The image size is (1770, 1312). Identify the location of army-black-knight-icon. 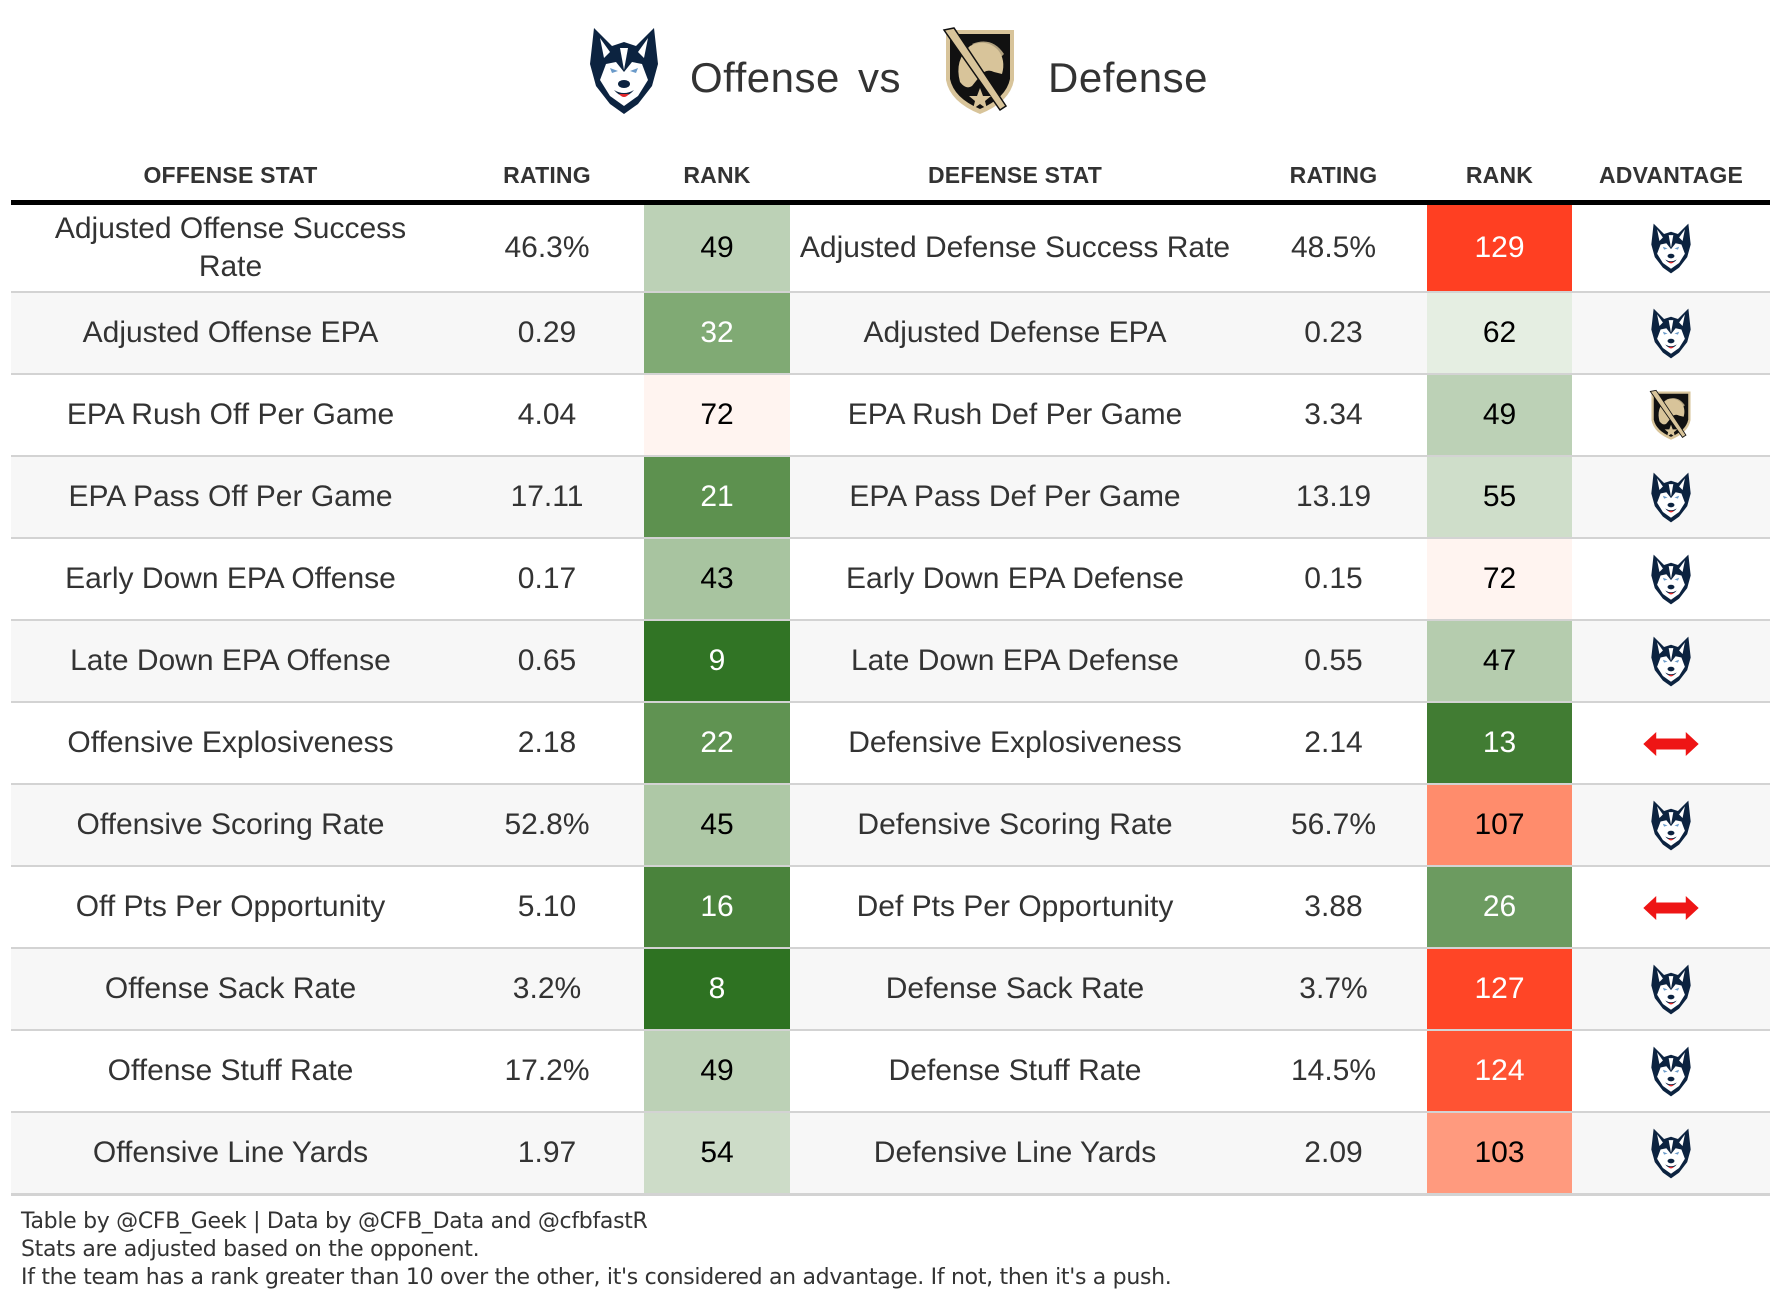
(1671, 415).